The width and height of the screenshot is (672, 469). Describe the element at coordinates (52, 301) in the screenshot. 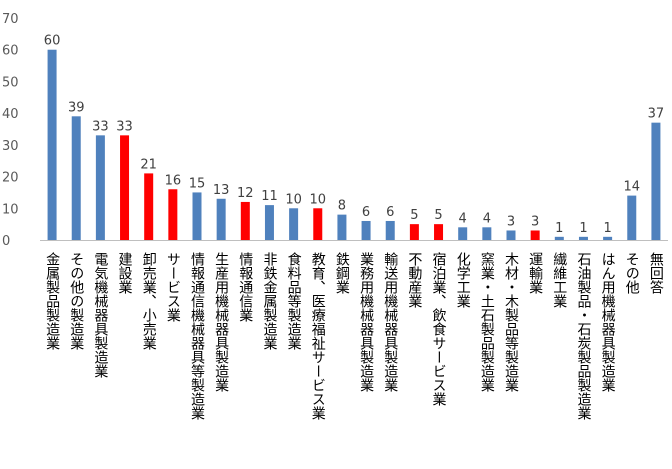

I see `category-label: 金属製品製造業` at that location.